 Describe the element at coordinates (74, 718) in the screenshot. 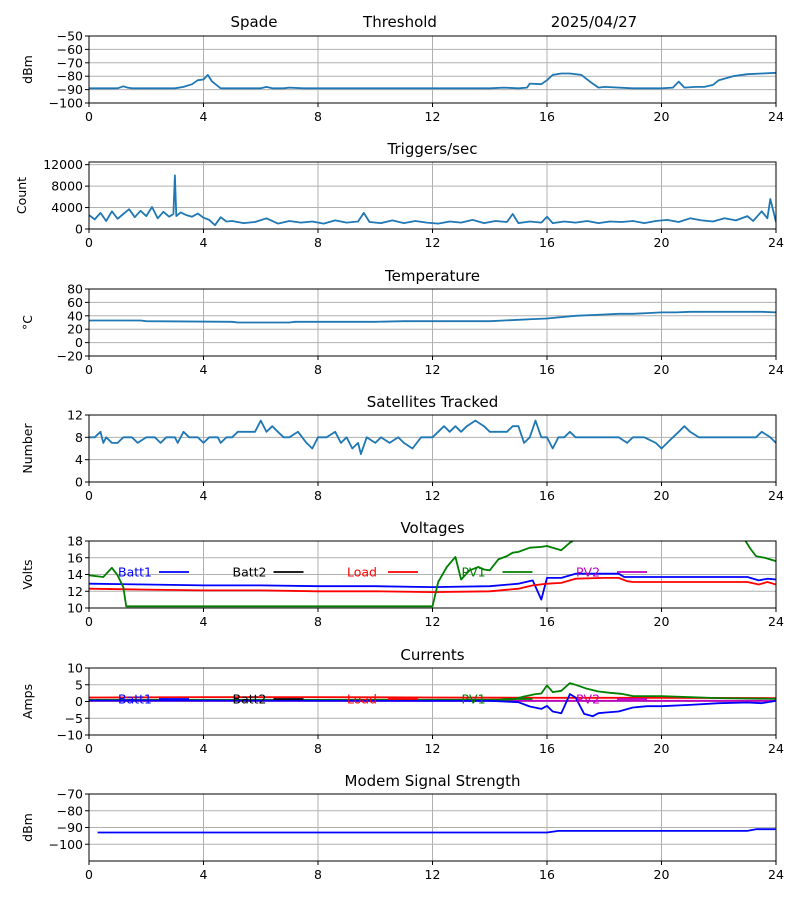

I see `y-tick-label: −5` at that location.